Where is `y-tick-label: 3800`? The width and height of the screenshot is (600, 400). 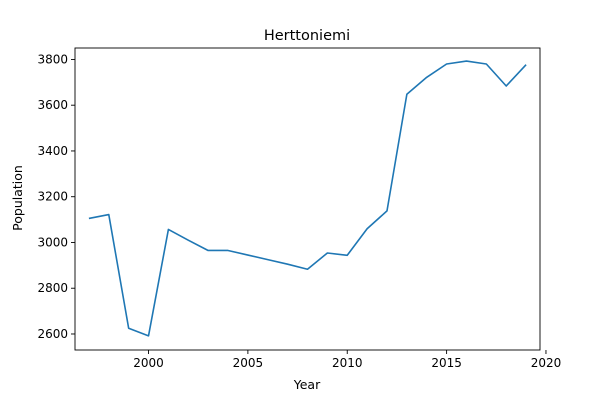
y-tick-label: 3800 is located at coordinates (52, 59).